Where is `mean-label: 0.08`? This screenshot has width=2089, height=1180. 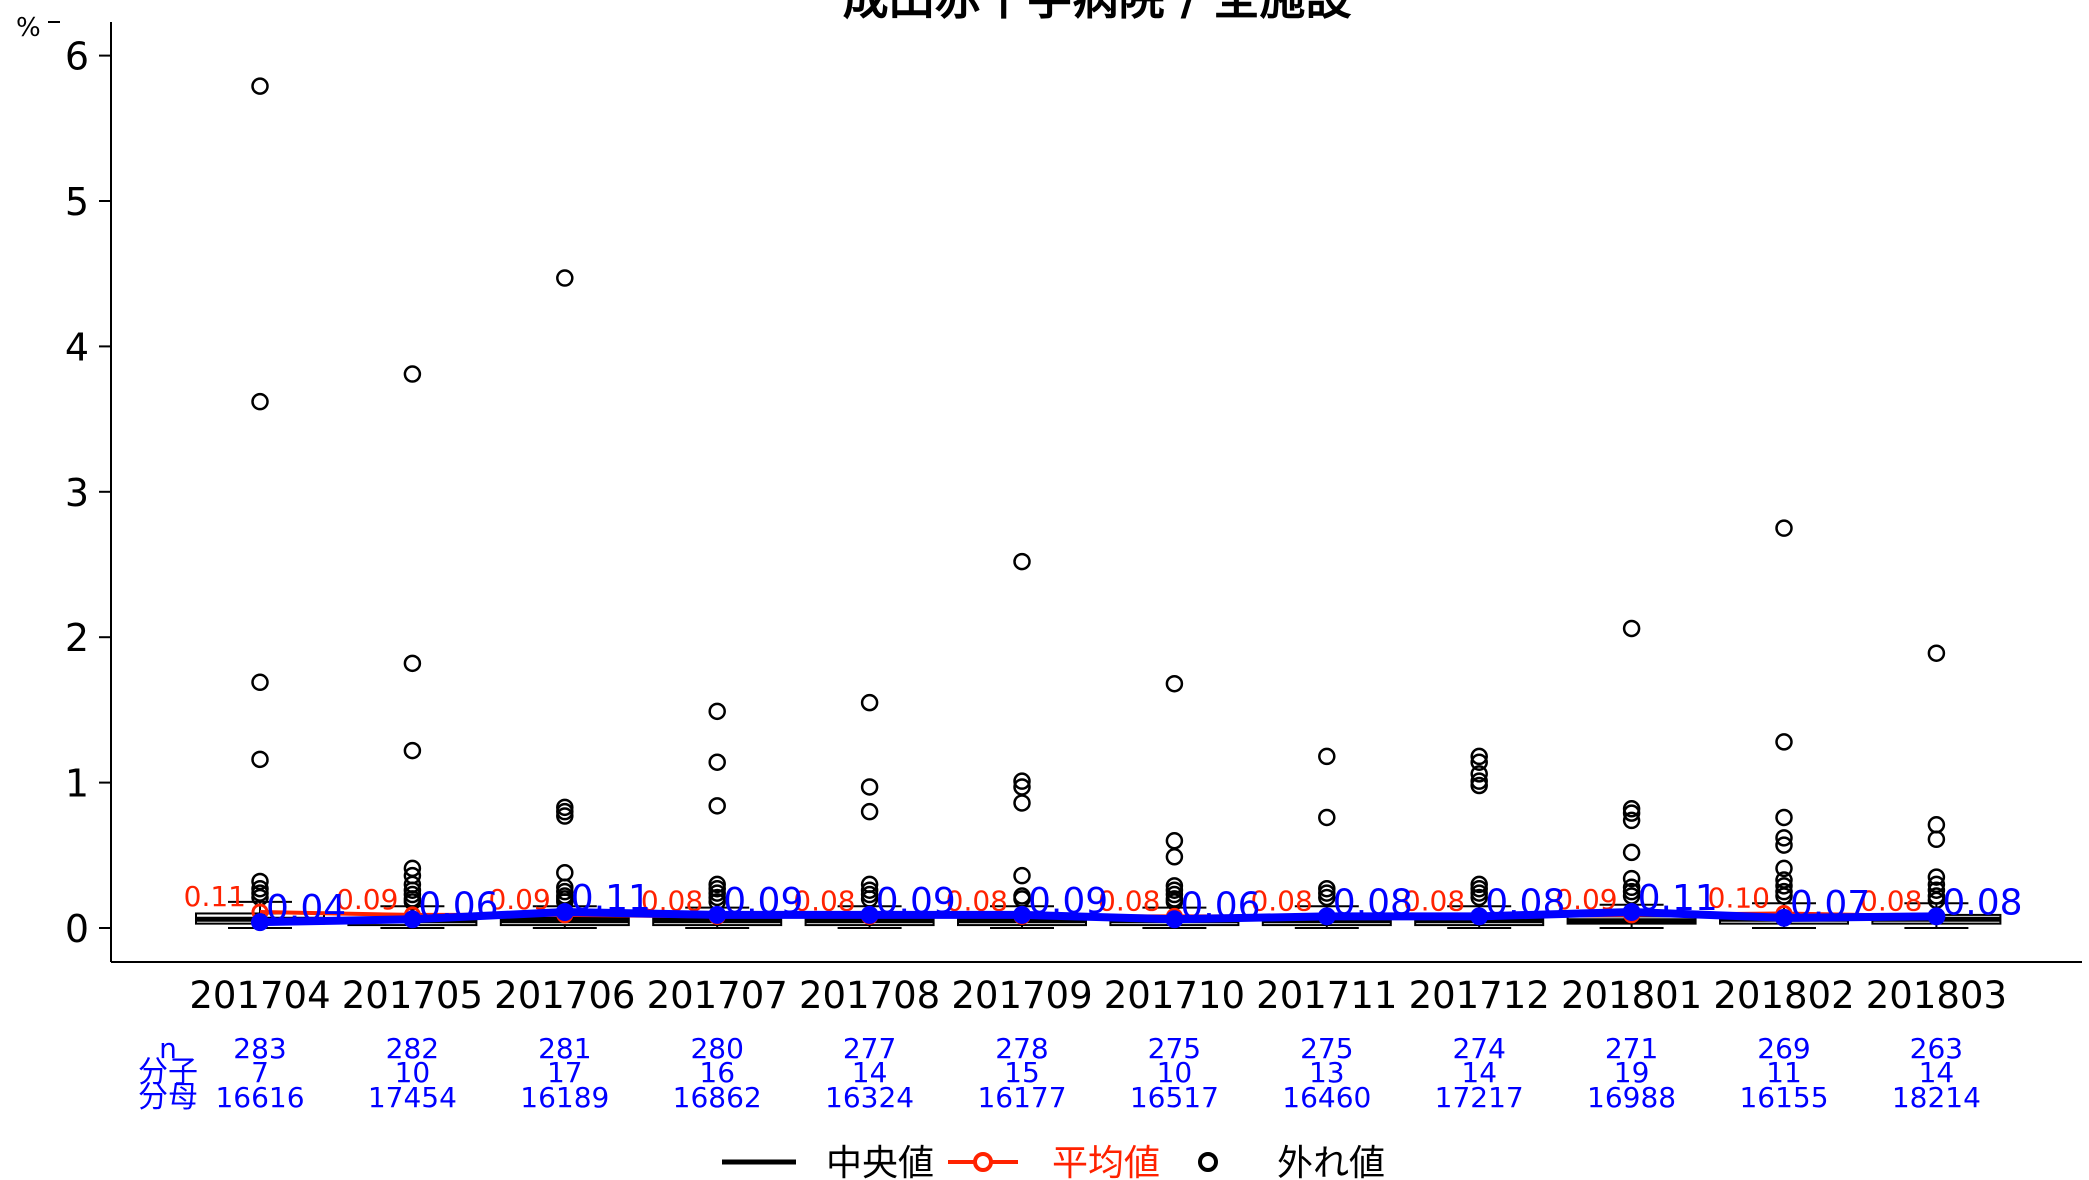 mean-label: 0.08 is located at coordinates (1891, 900).